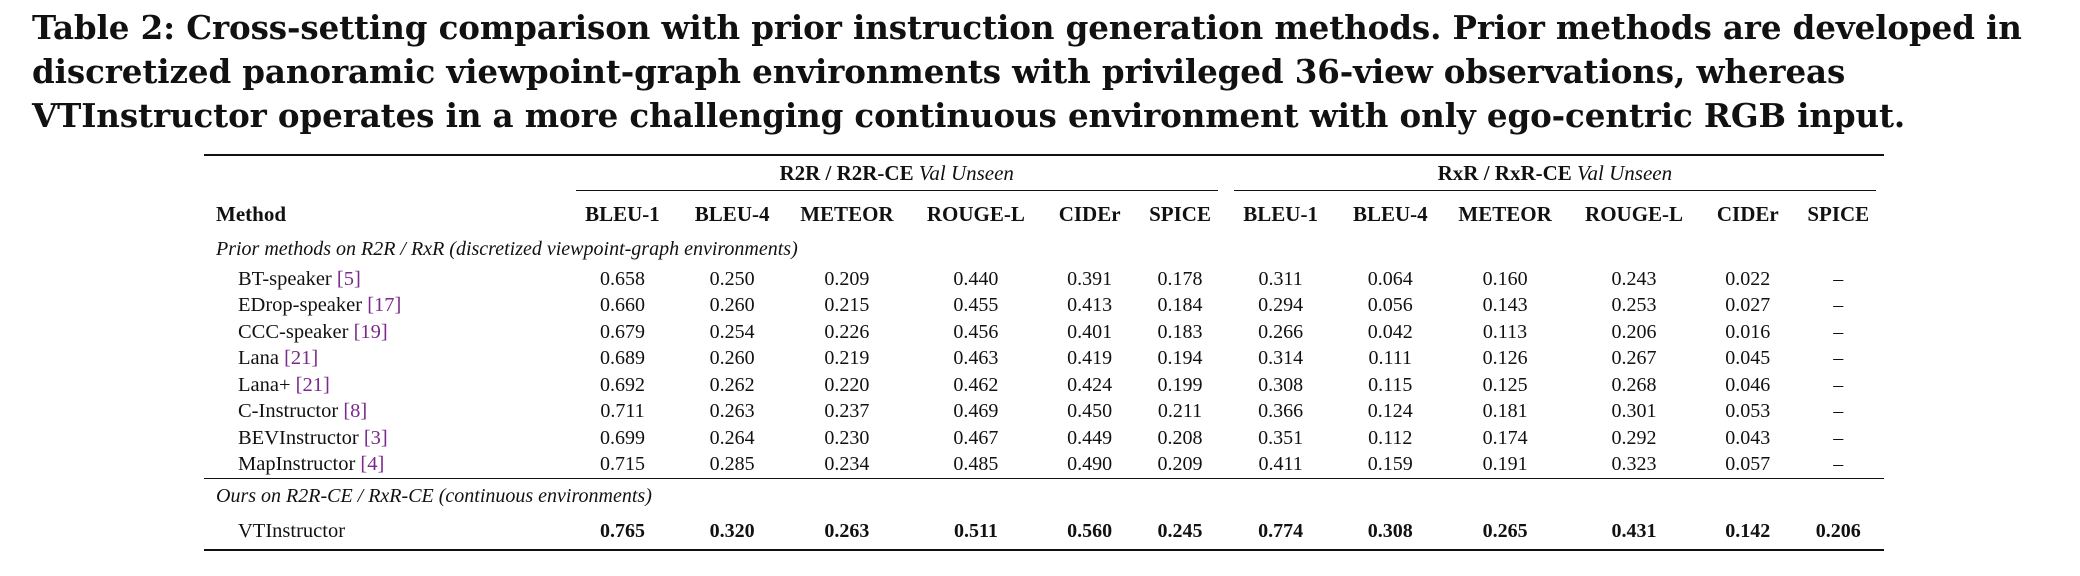 The height and width of the screenshot is (576, 2080). I want to click on metric-value-cell: 0.455, so click(976, 305).